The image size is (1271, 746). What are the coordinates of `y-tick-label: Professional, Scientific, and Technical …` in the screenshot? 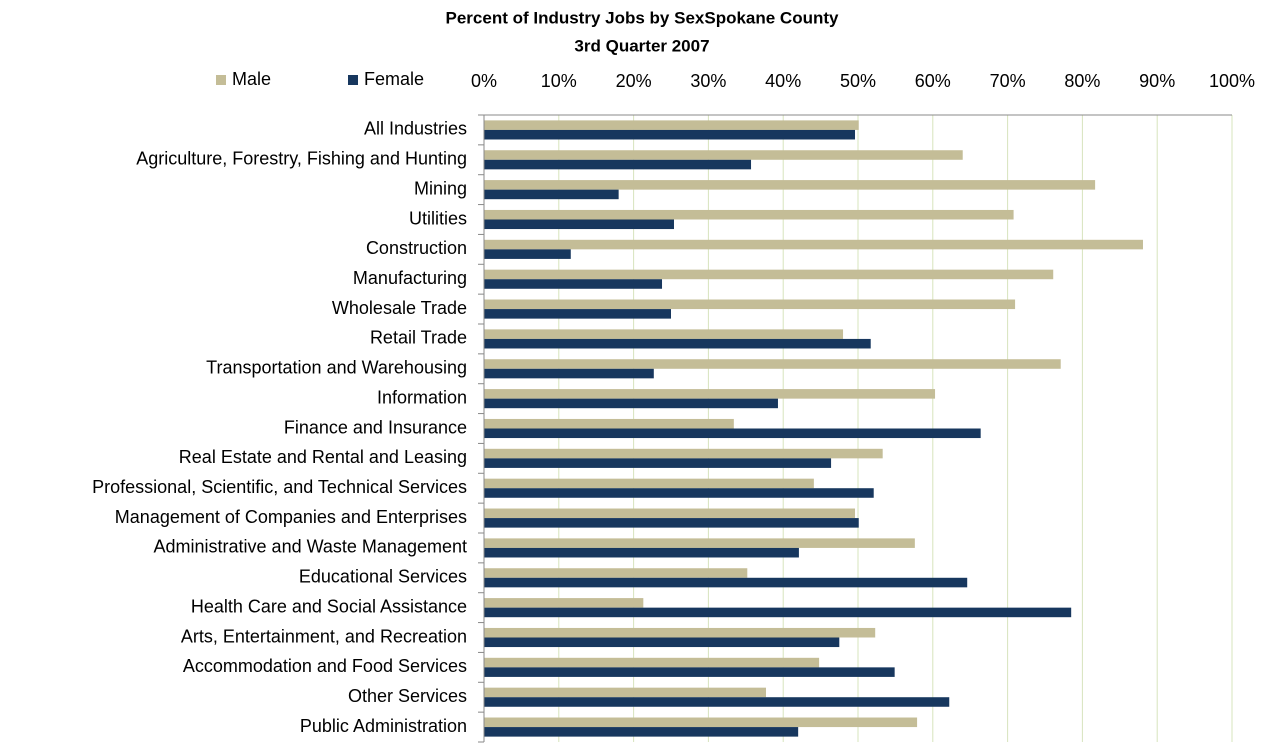 It's located at (279, 487).